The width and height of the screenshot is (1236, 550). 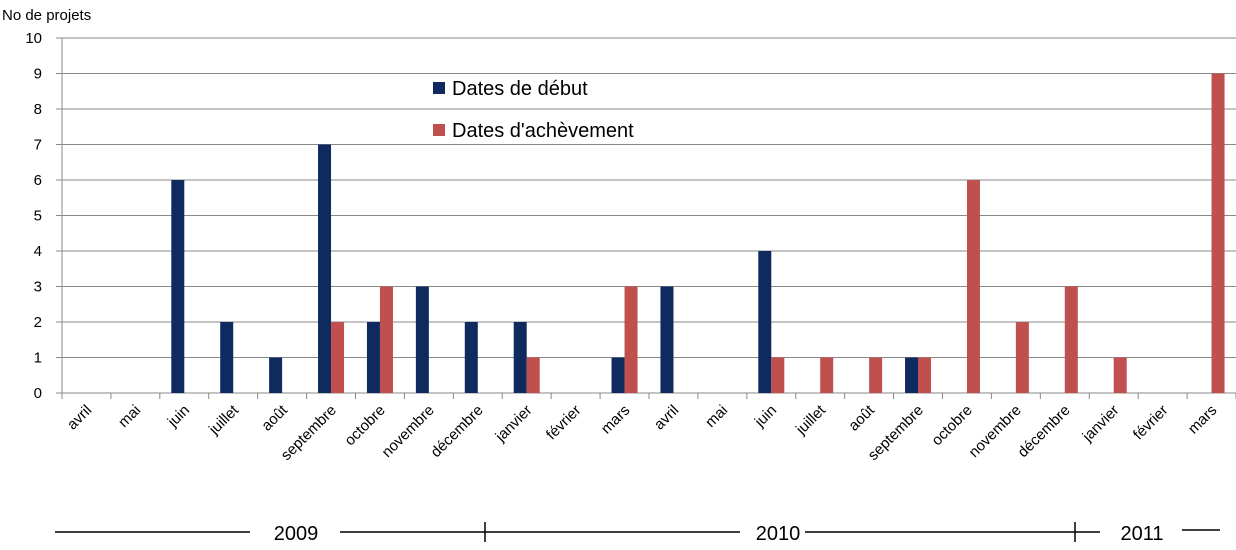 What do you see at coordinates (38, 322) in the screenshot?
I see `y-tick-label: 2` at bounding box center [38, 322].